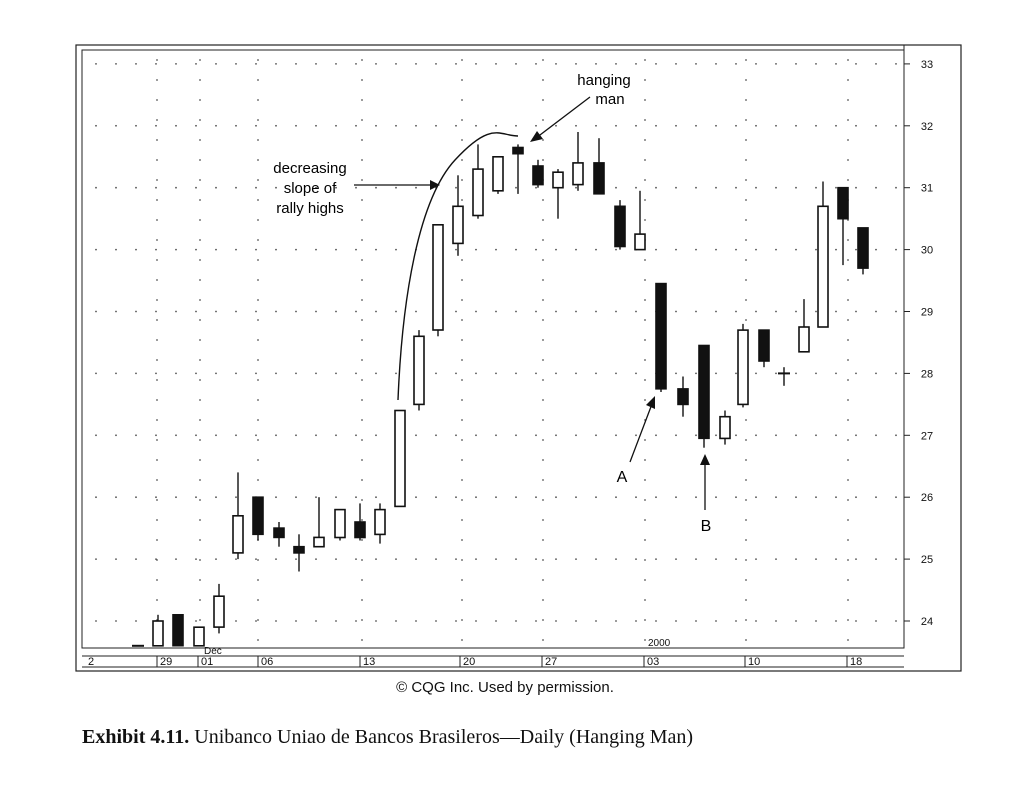 The height and width of the screenshot is (810, 1010). Describe the element at coordinates (551, 662) in the screenshot. I see `x-tick-label: 27` at that location.